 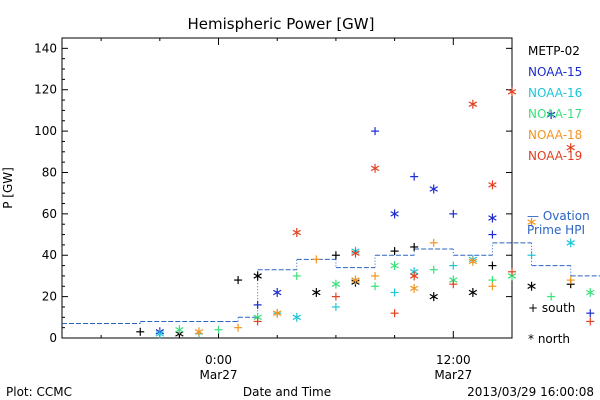 What do you see at coordinates (556, 230) in the screenshot?
I see `ovation-label-line2: Prime HPI` at bounding box center [556, 230].